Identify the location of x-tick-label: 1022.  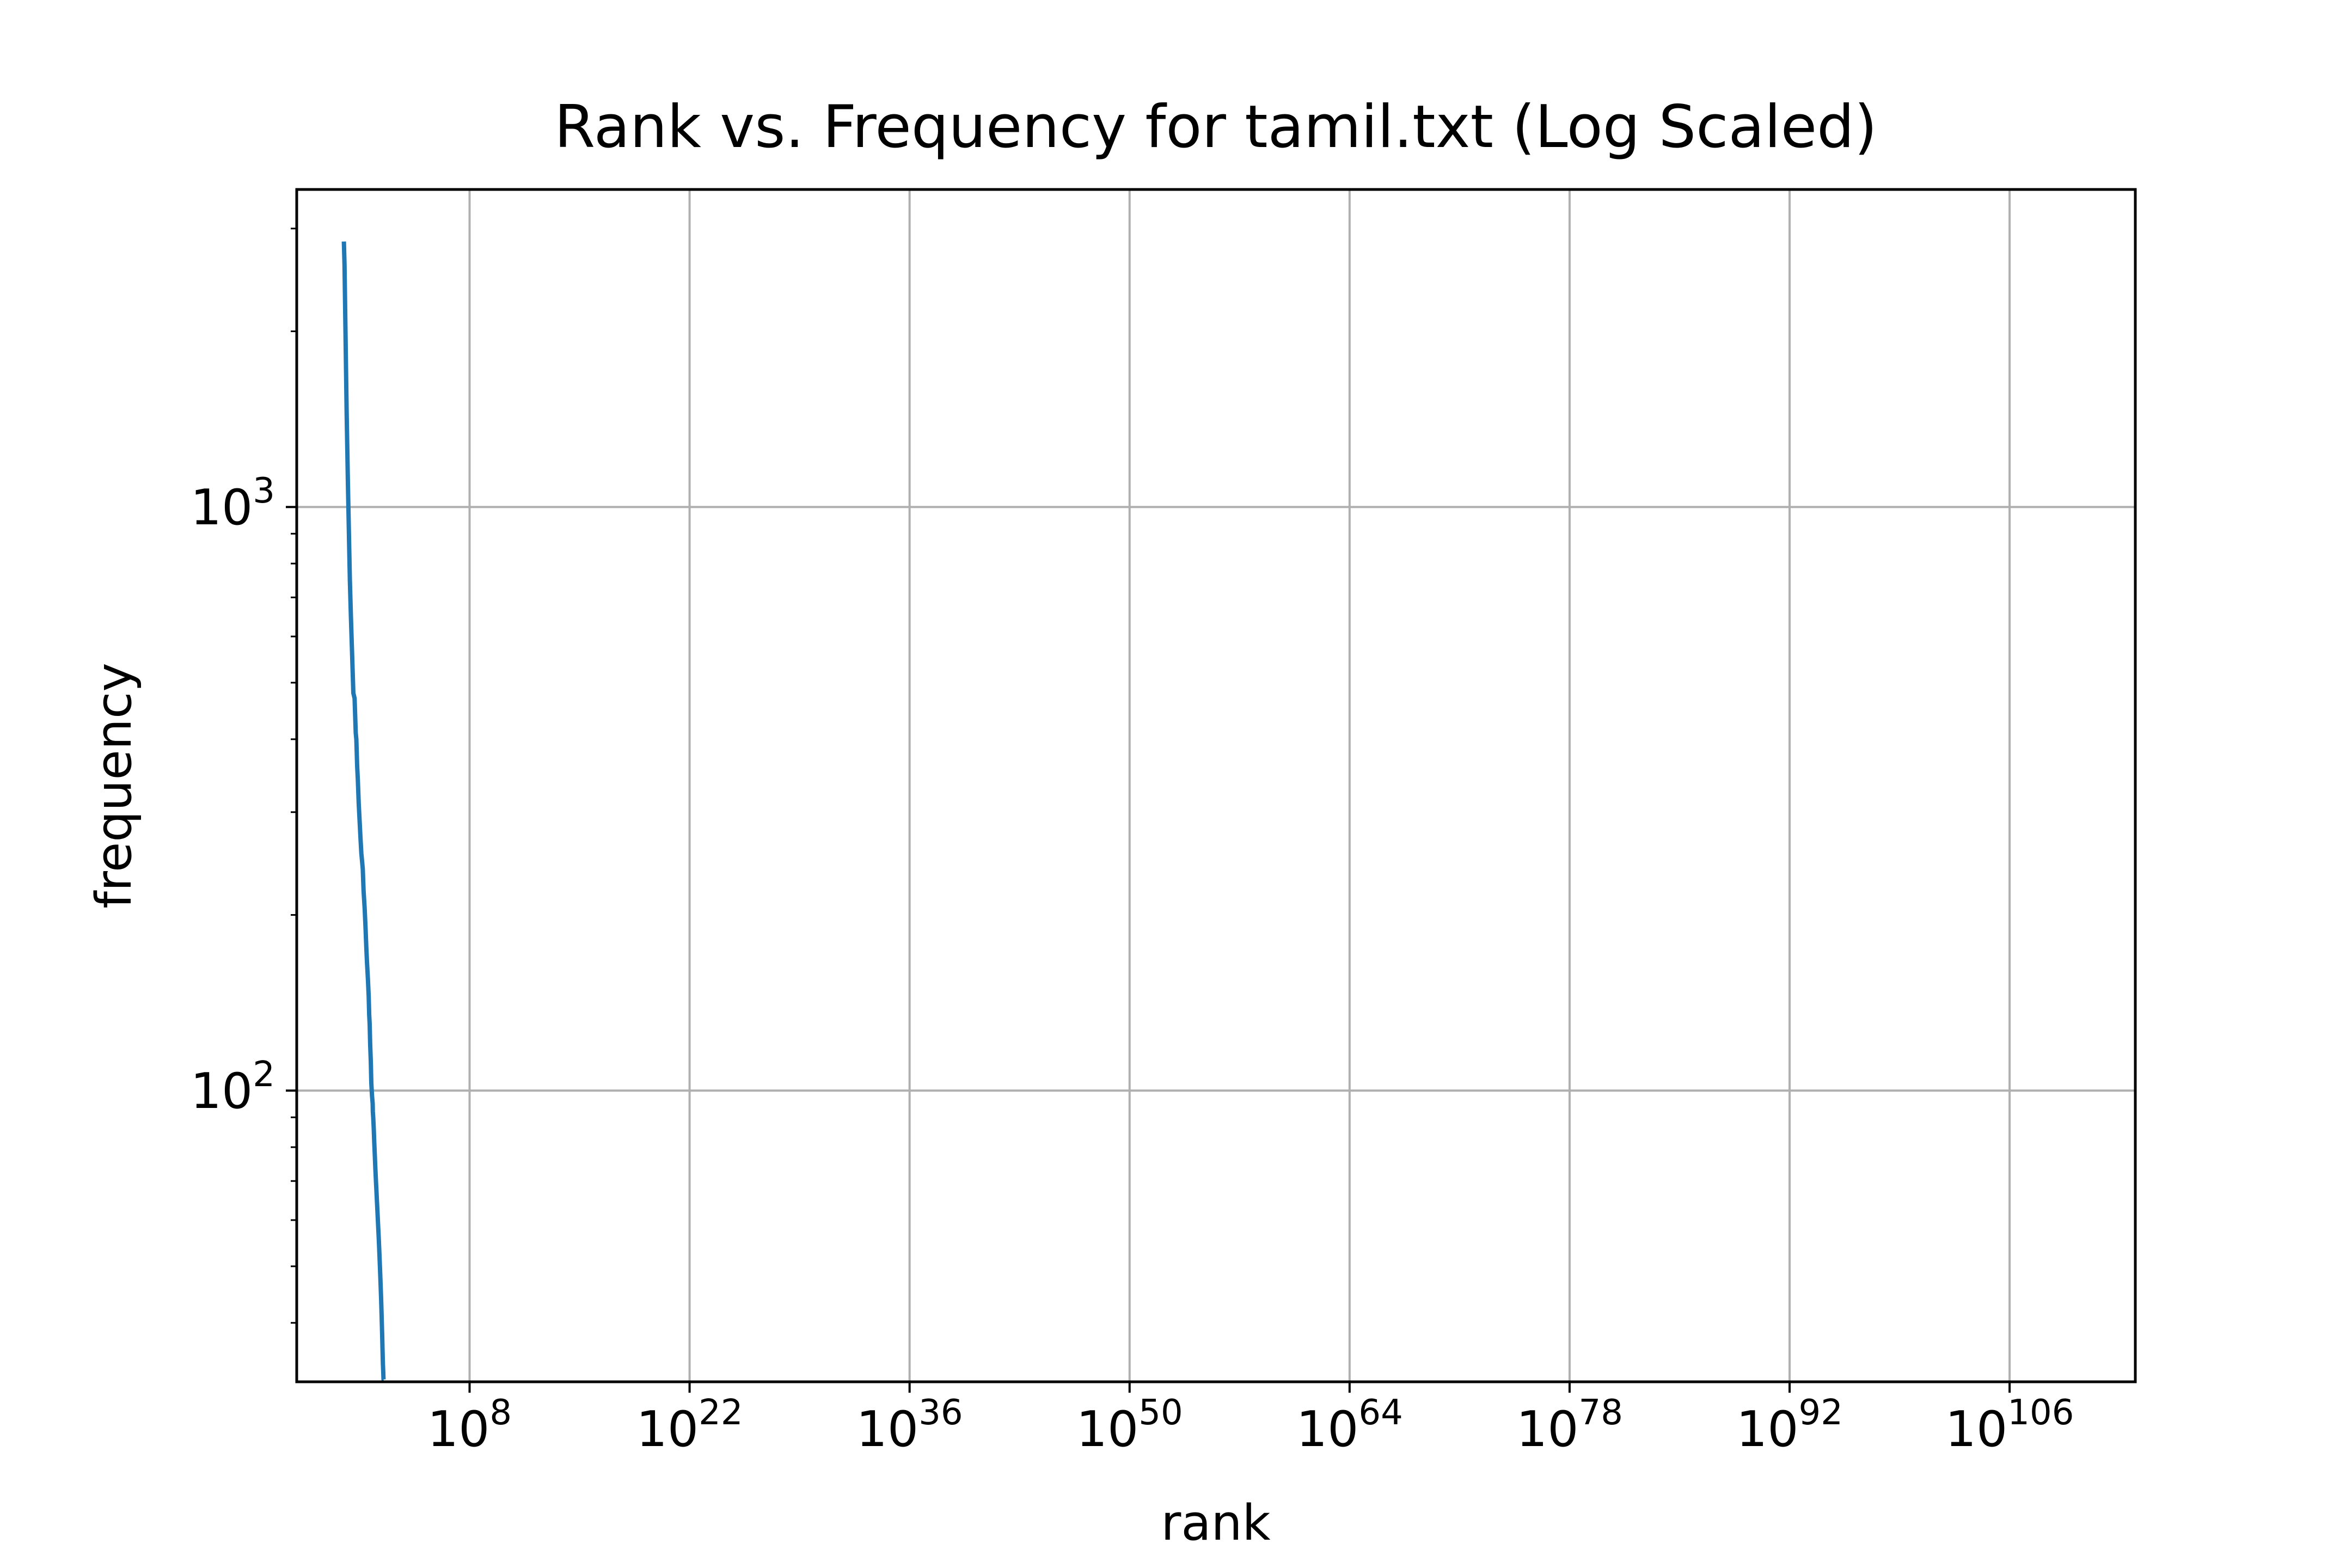
(689, 1425).